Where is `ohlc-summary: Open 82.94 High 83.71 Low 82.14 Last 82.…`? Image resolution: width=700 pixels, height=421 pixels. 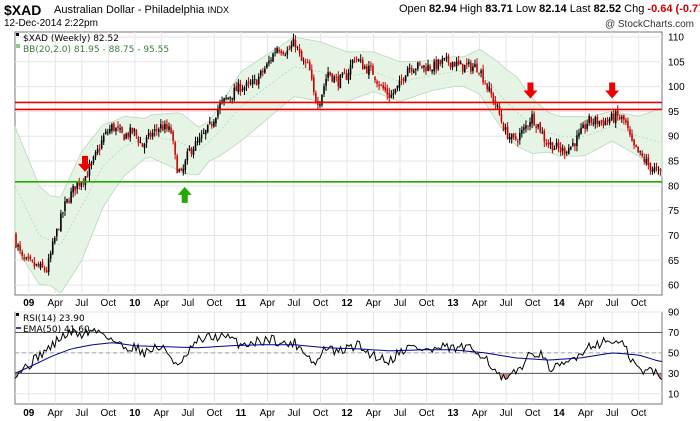 ohlc-summary: Open 82.94 High 83.71 Low 82.14 Last 82.… is located at coordinates (549, 9).